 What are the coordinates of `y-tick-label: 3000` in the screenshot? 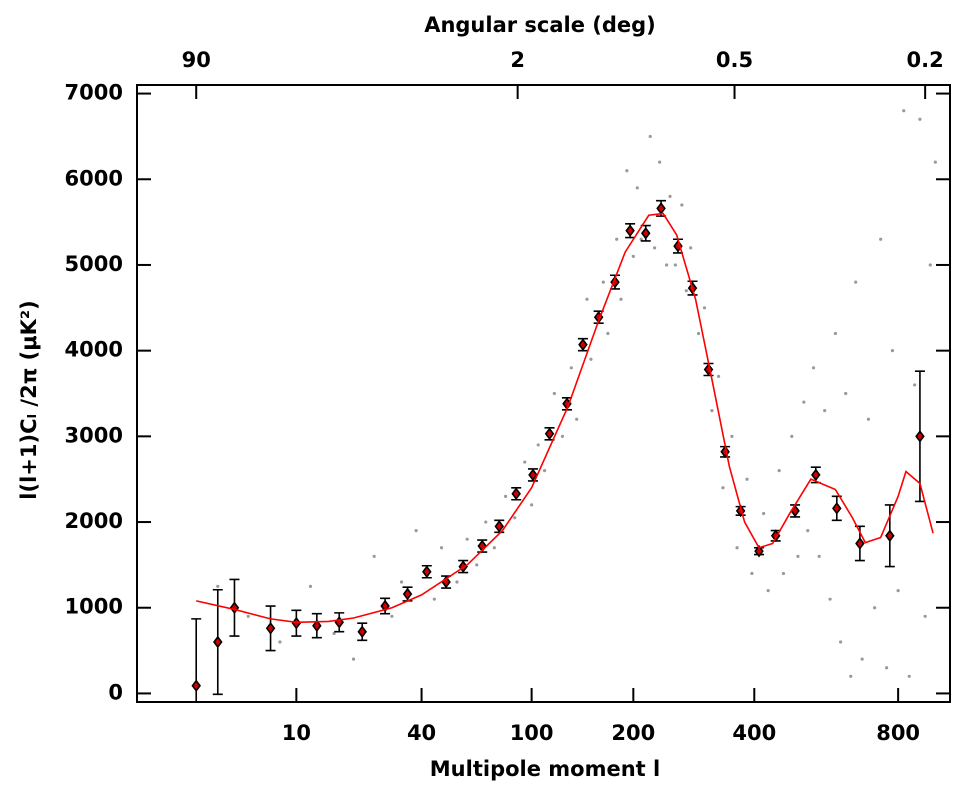 It's located at (94, 435).